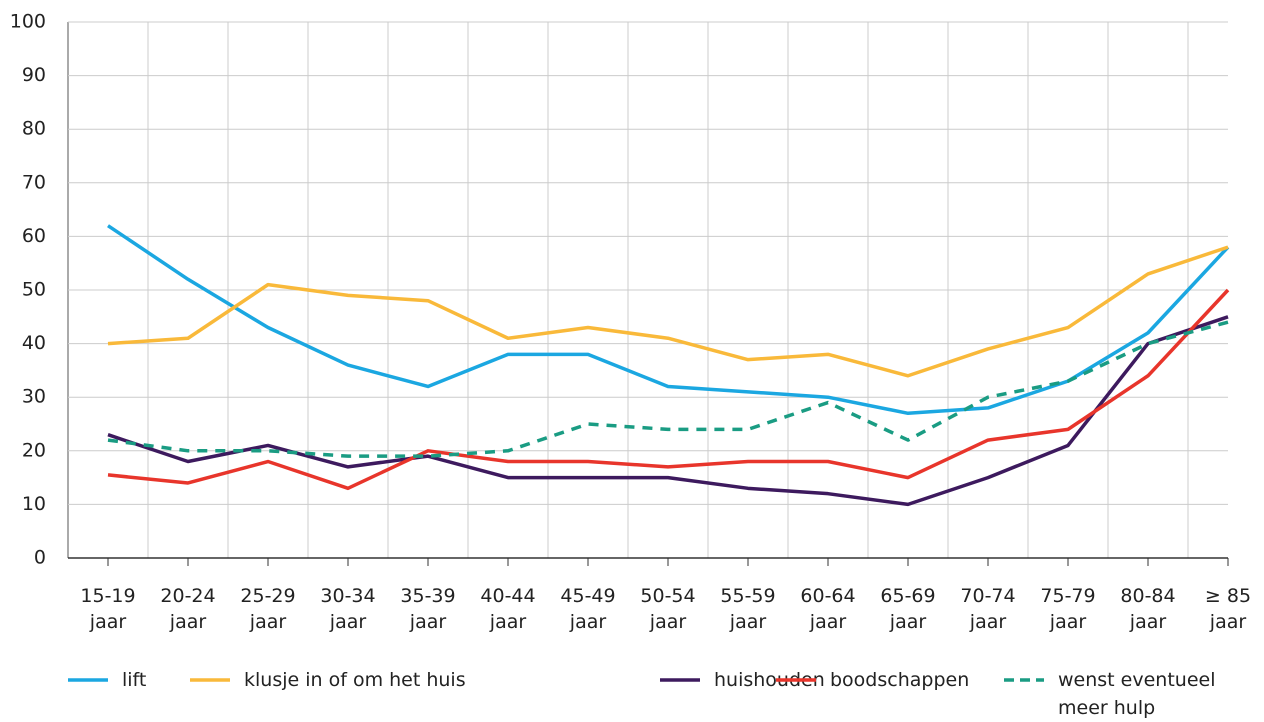 The width and height of the screenshot is (1264, 722). Describe the element at coordinates (267, 609) in the screenshot. I see `x-tick-label: 25-29 jaar` at that location.